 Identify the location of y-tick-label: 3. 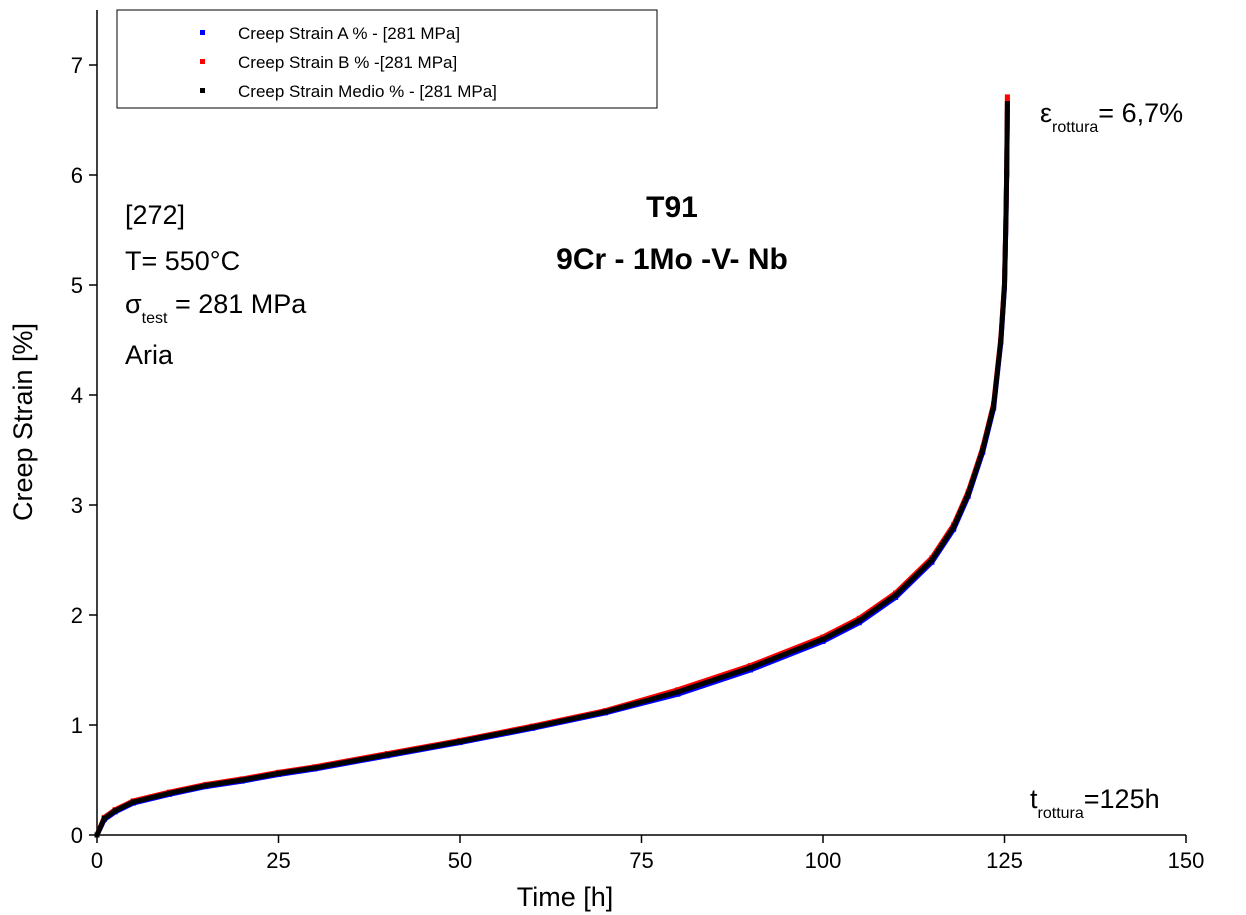
(77, 505).